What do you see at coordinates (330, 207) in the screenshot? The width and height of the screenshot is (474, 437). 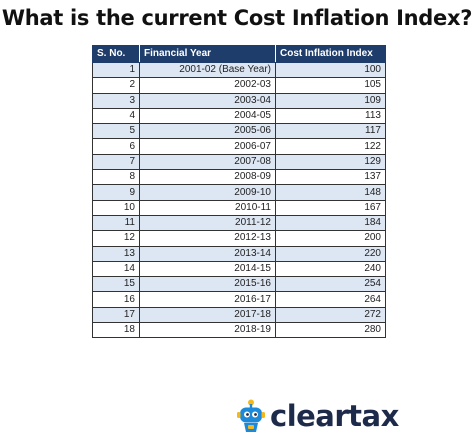 I see `cell-cost-inflation-index: 167` at bounding box center [330, 207].